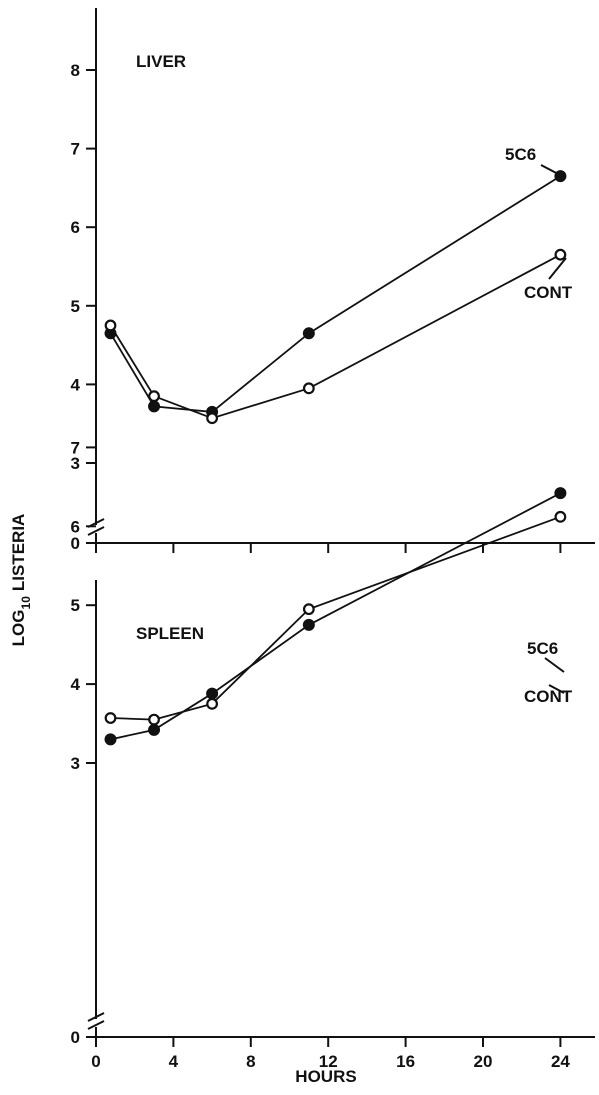  What do you see at coordinates (542, 648) in the screenshot?
I see `spleen-series-label-5c6: 5C6` at bounding box center [542, 648].